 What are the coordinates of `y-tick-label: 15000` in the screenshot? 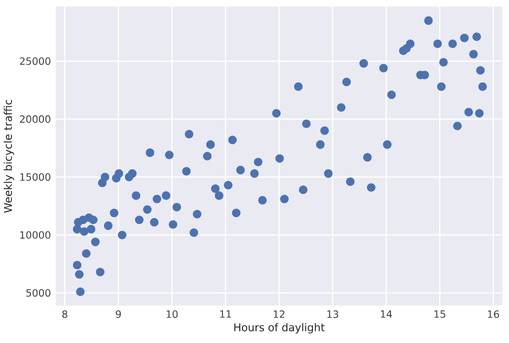 It's located at (35, 177).